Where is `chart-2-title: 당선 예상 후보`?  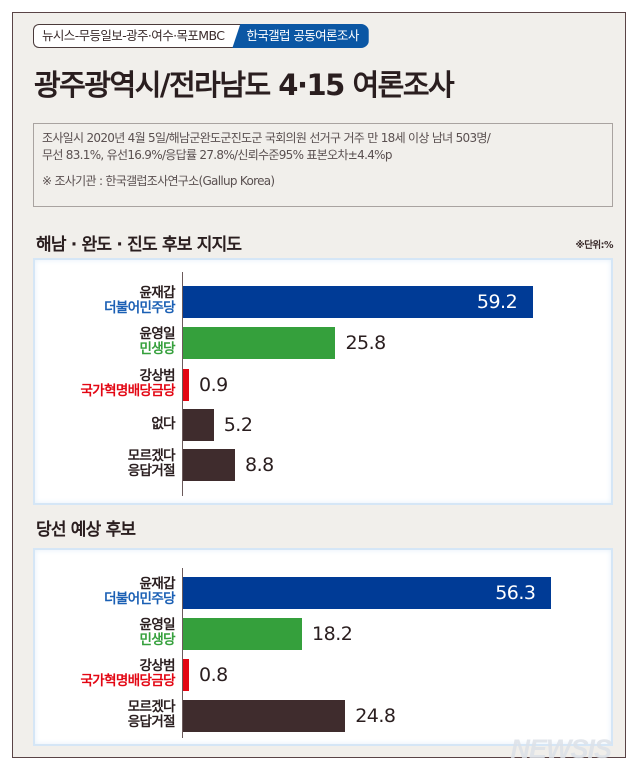 chart-2-title: 당선 예상 후보 is located at coordinates (86, 530).